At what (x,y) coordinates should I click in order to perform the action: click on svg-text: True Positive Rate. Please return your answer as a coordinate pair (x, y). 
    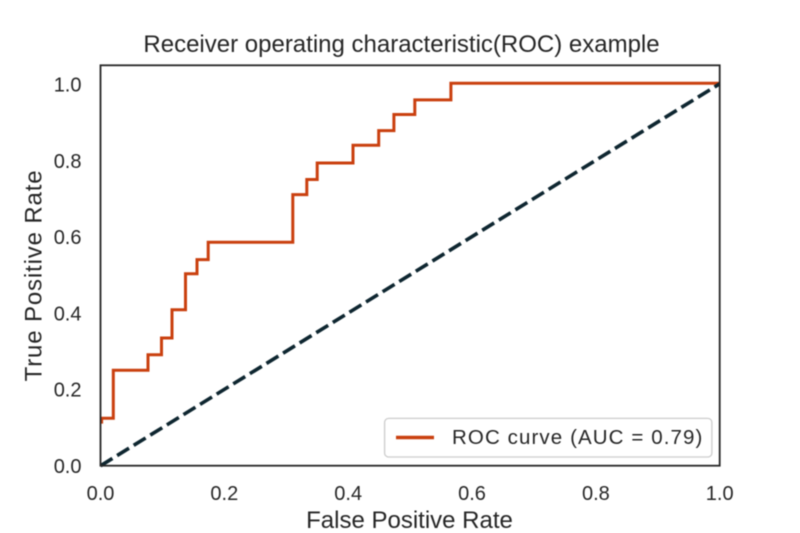
    Looking at the image, I should click on (34, 276).